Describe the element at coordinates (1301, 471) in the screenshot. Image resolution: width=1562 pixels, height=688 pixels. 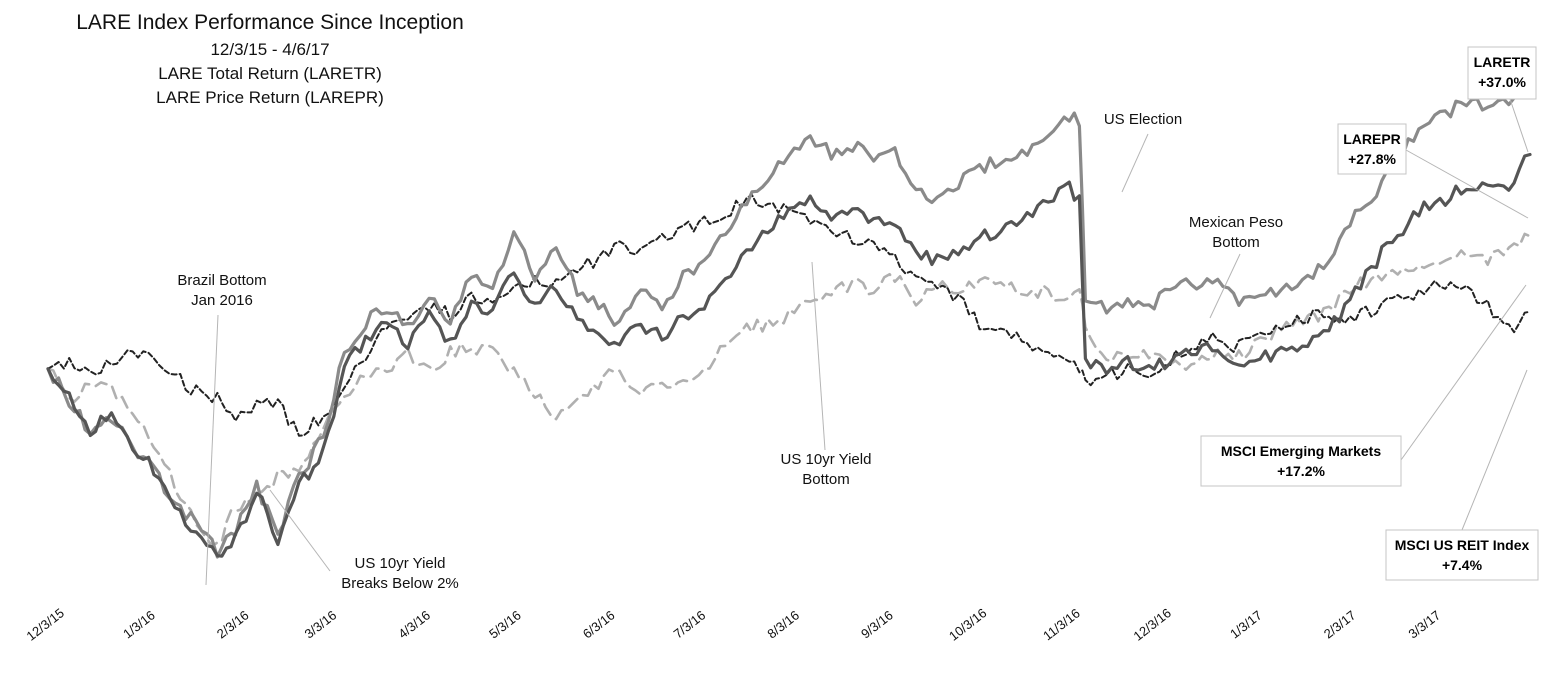
I see `value-box-msci-em-line-1: +17.2%` at that location.